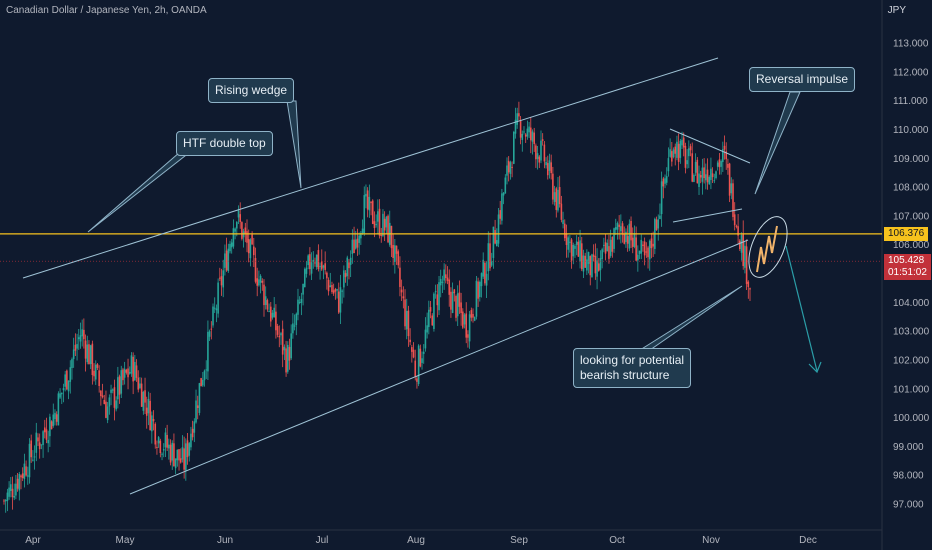  What do you see at coordinates (911, 245) in the screenshot?
I see `y-tick-label: 106.000` at bounding box center [911, 245].